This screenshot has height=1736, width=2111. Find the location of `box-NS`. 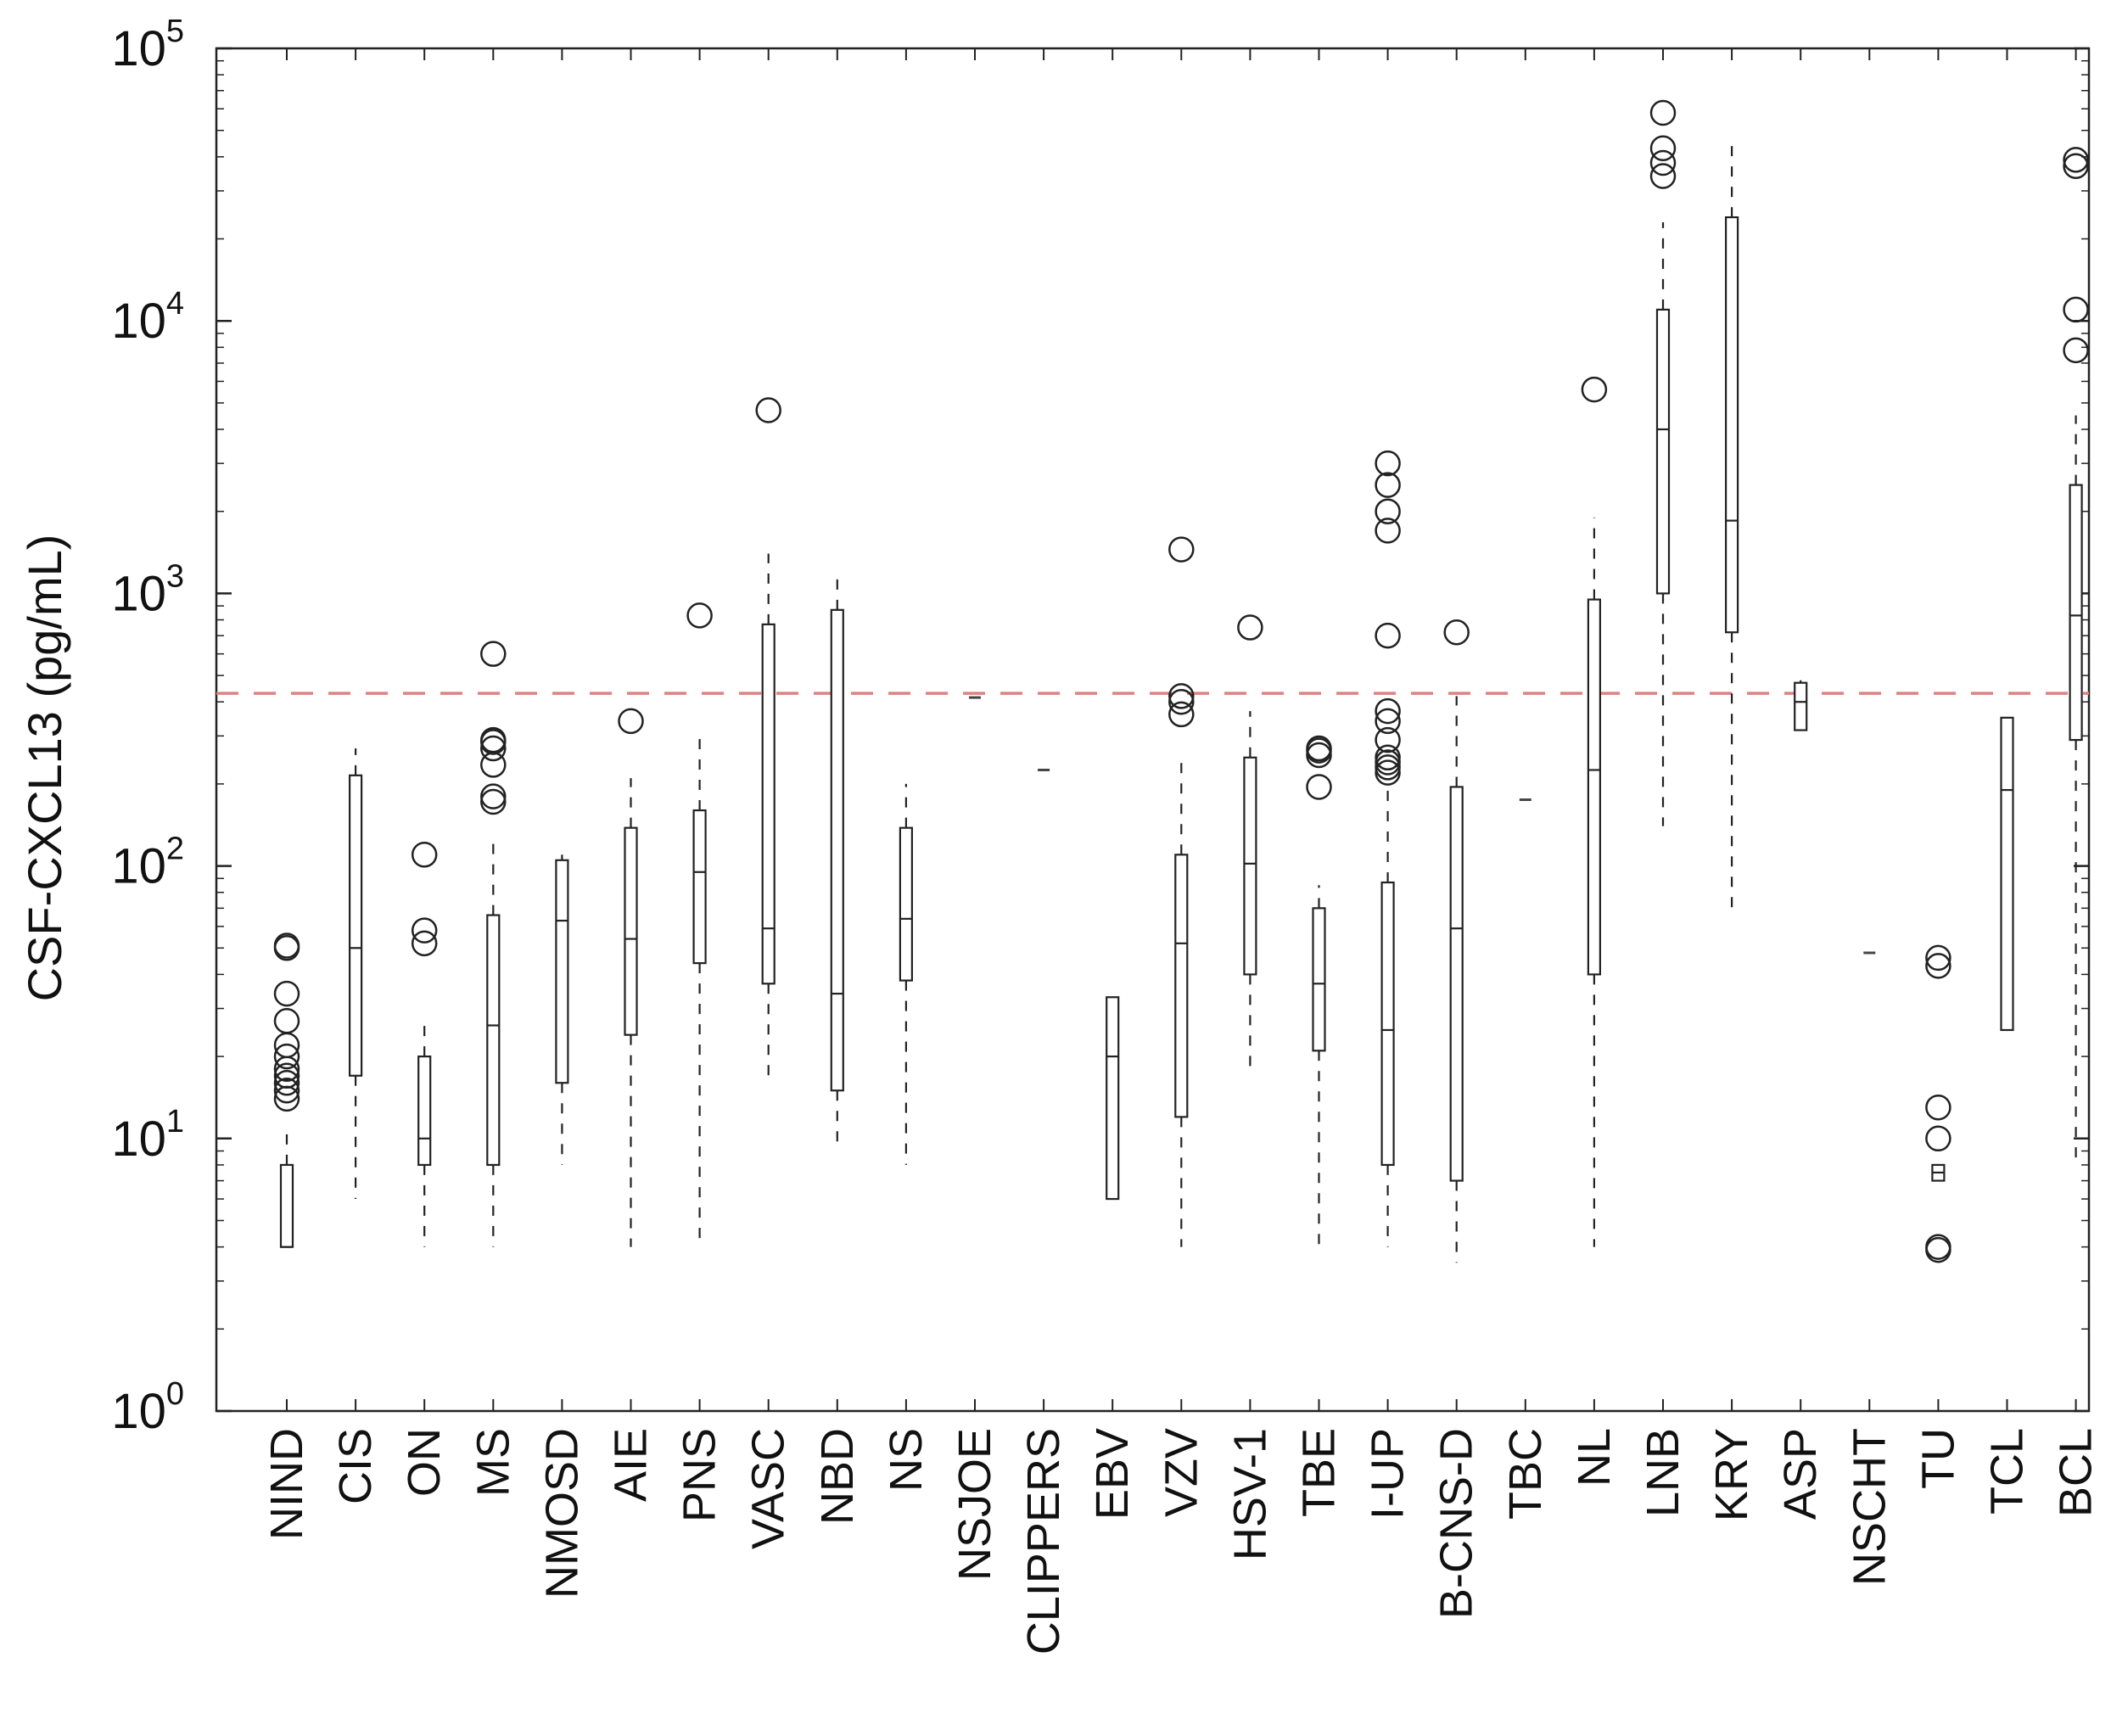

box-NS is located at coordinates (906, 904).